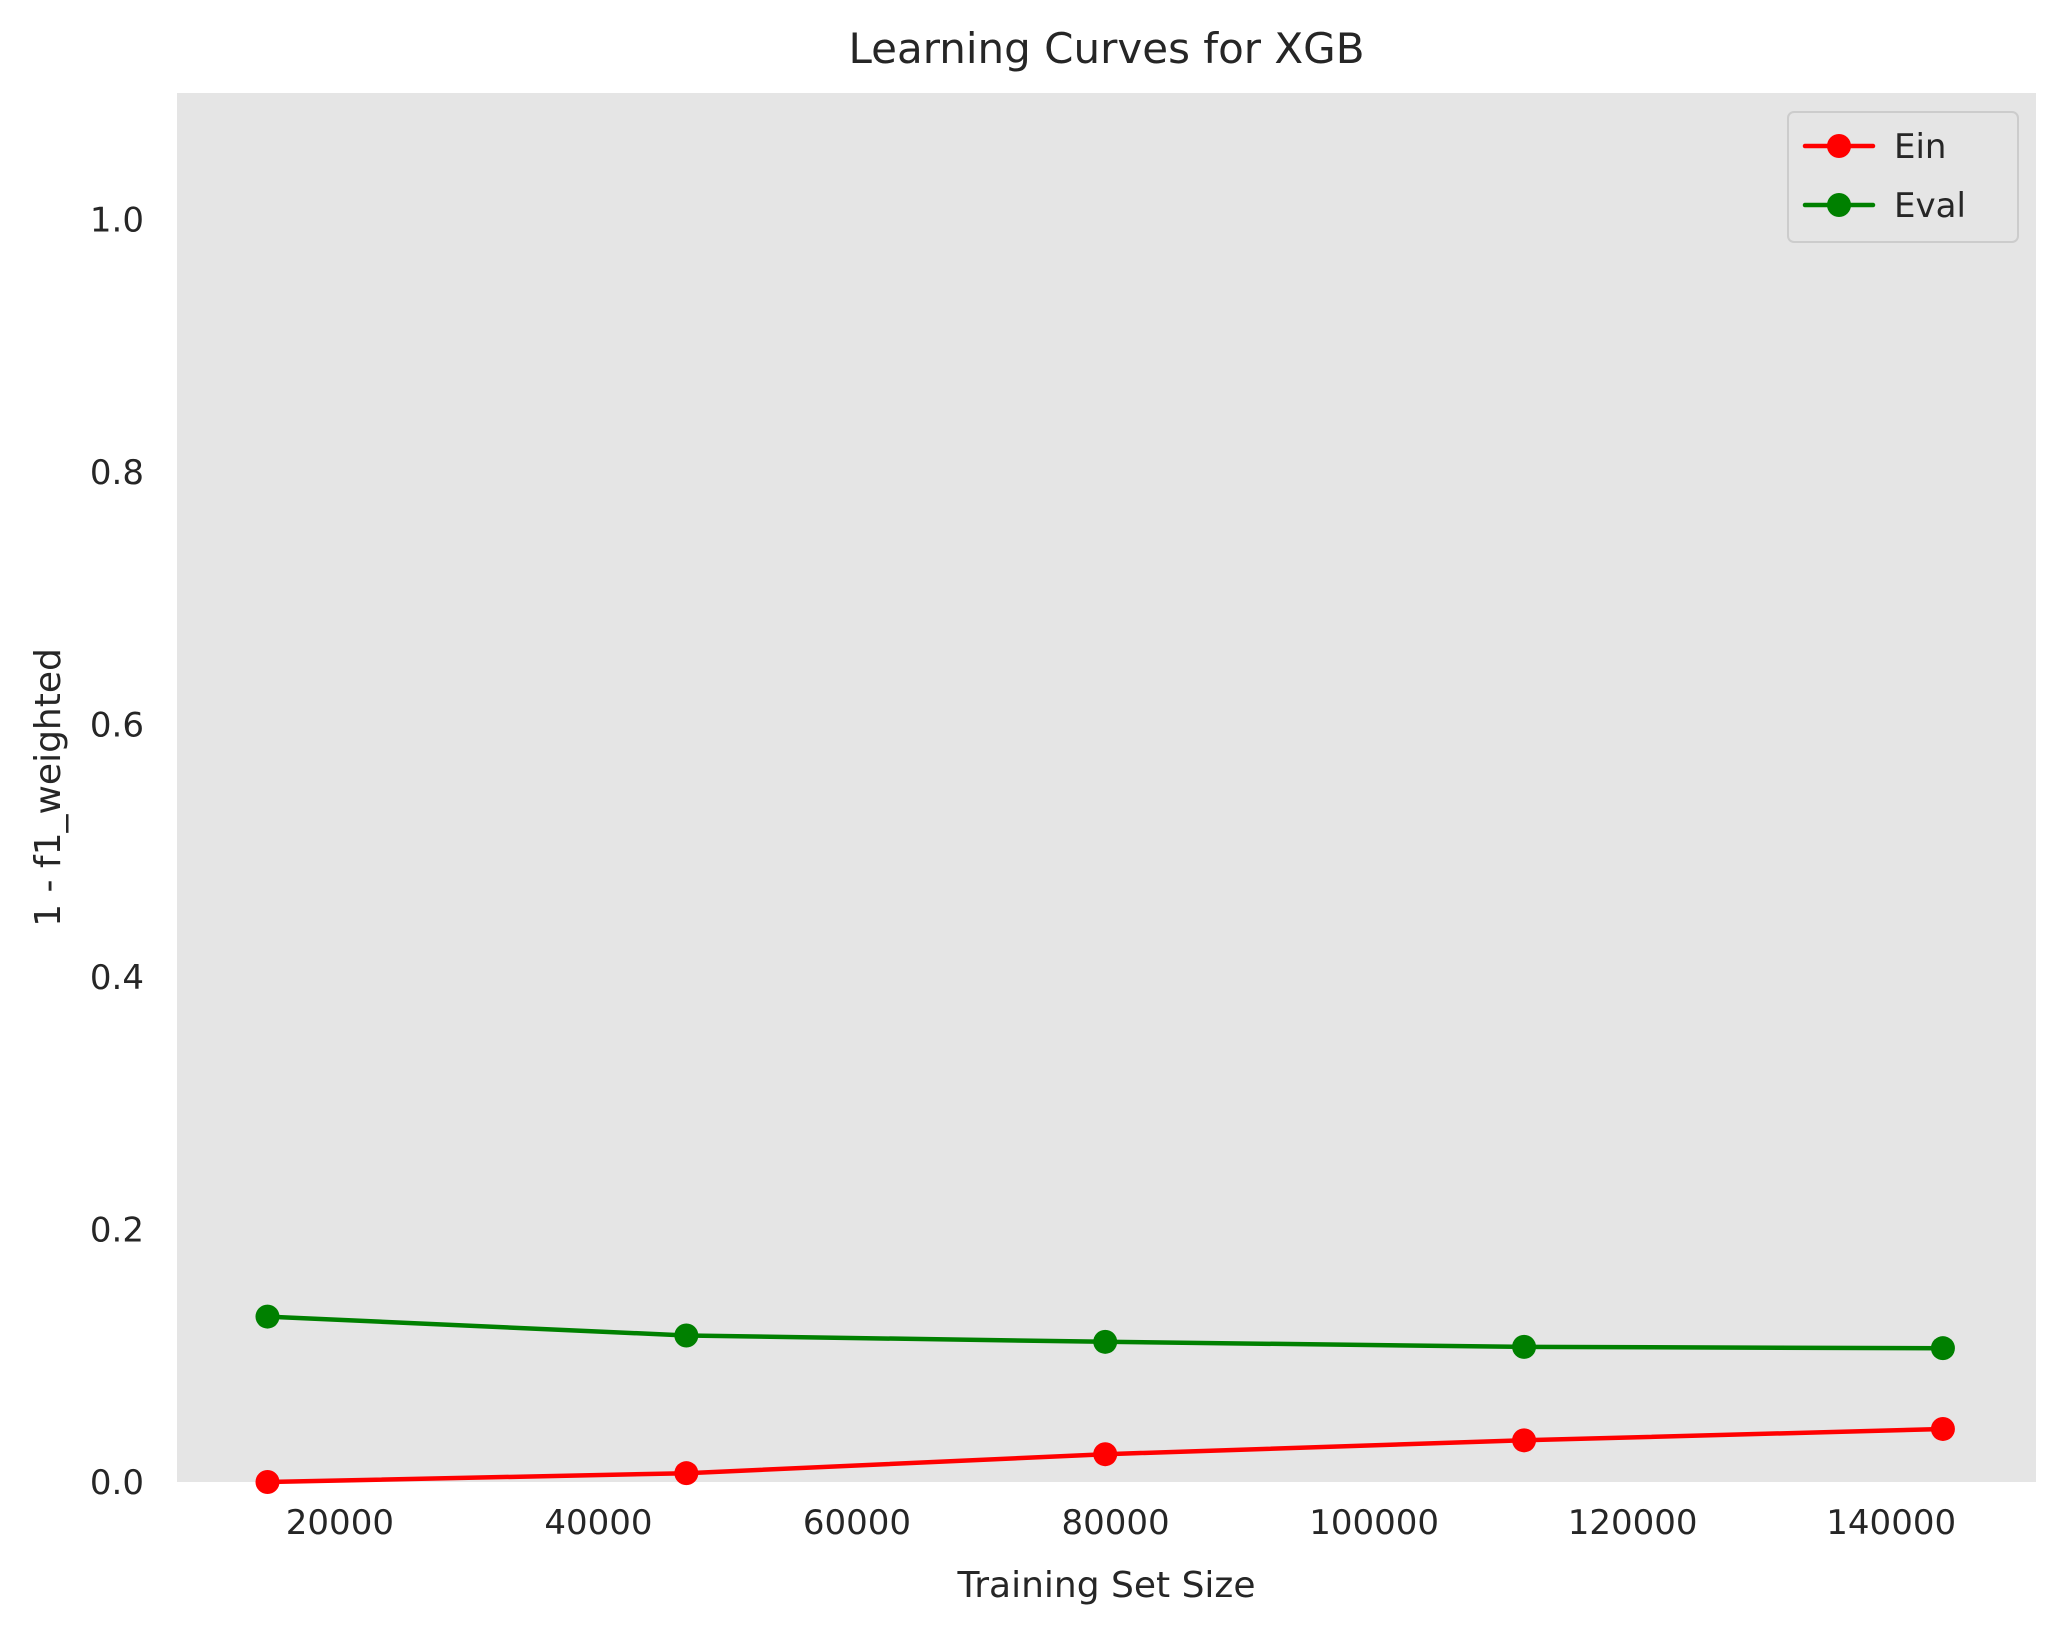  I want to click on y-axis-ticks: 0.0 0.2 0.4 0.6 0.8 1.0, so click(117, 851).